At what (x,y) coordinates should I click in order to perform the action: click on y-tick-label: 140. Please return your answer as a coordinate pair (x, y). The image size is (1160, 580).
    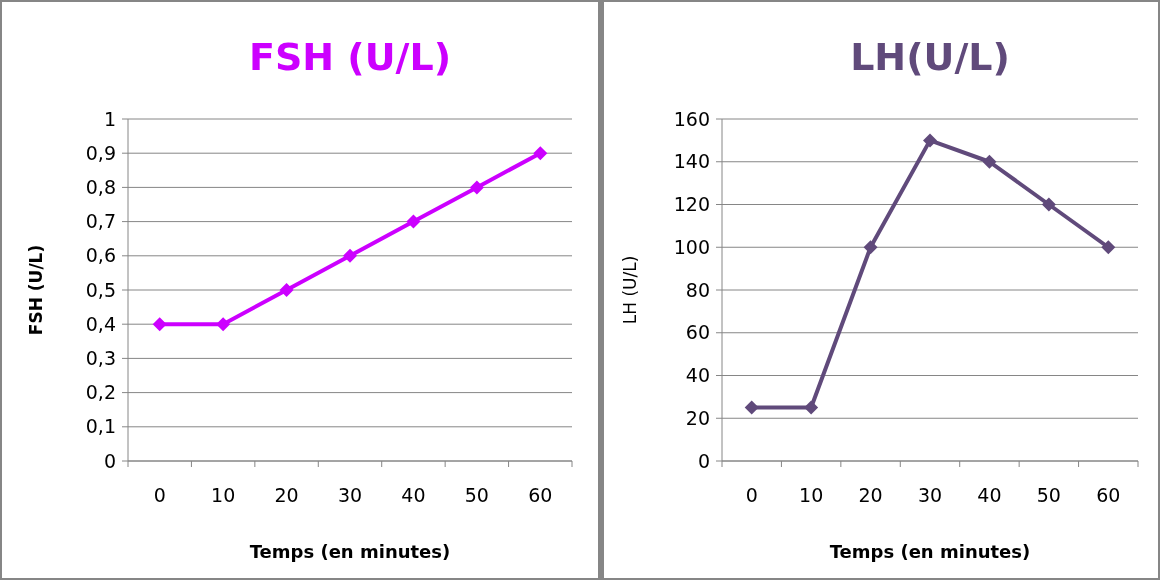
    Looking at the image, I should click on (691, 161).